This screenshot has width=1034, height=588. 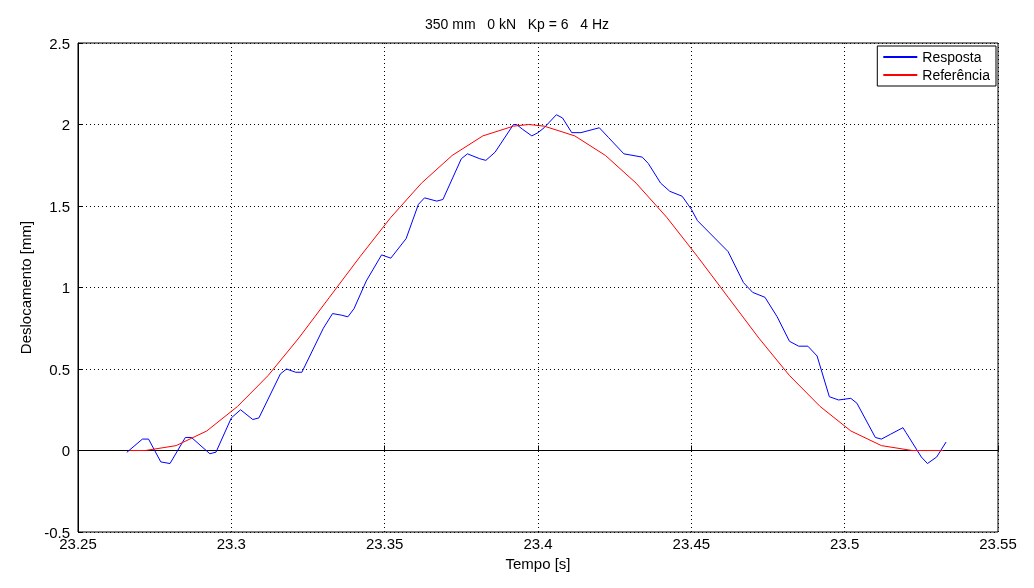 I want to click on x-tick-label: 23.55, so click(x=998, y=543).